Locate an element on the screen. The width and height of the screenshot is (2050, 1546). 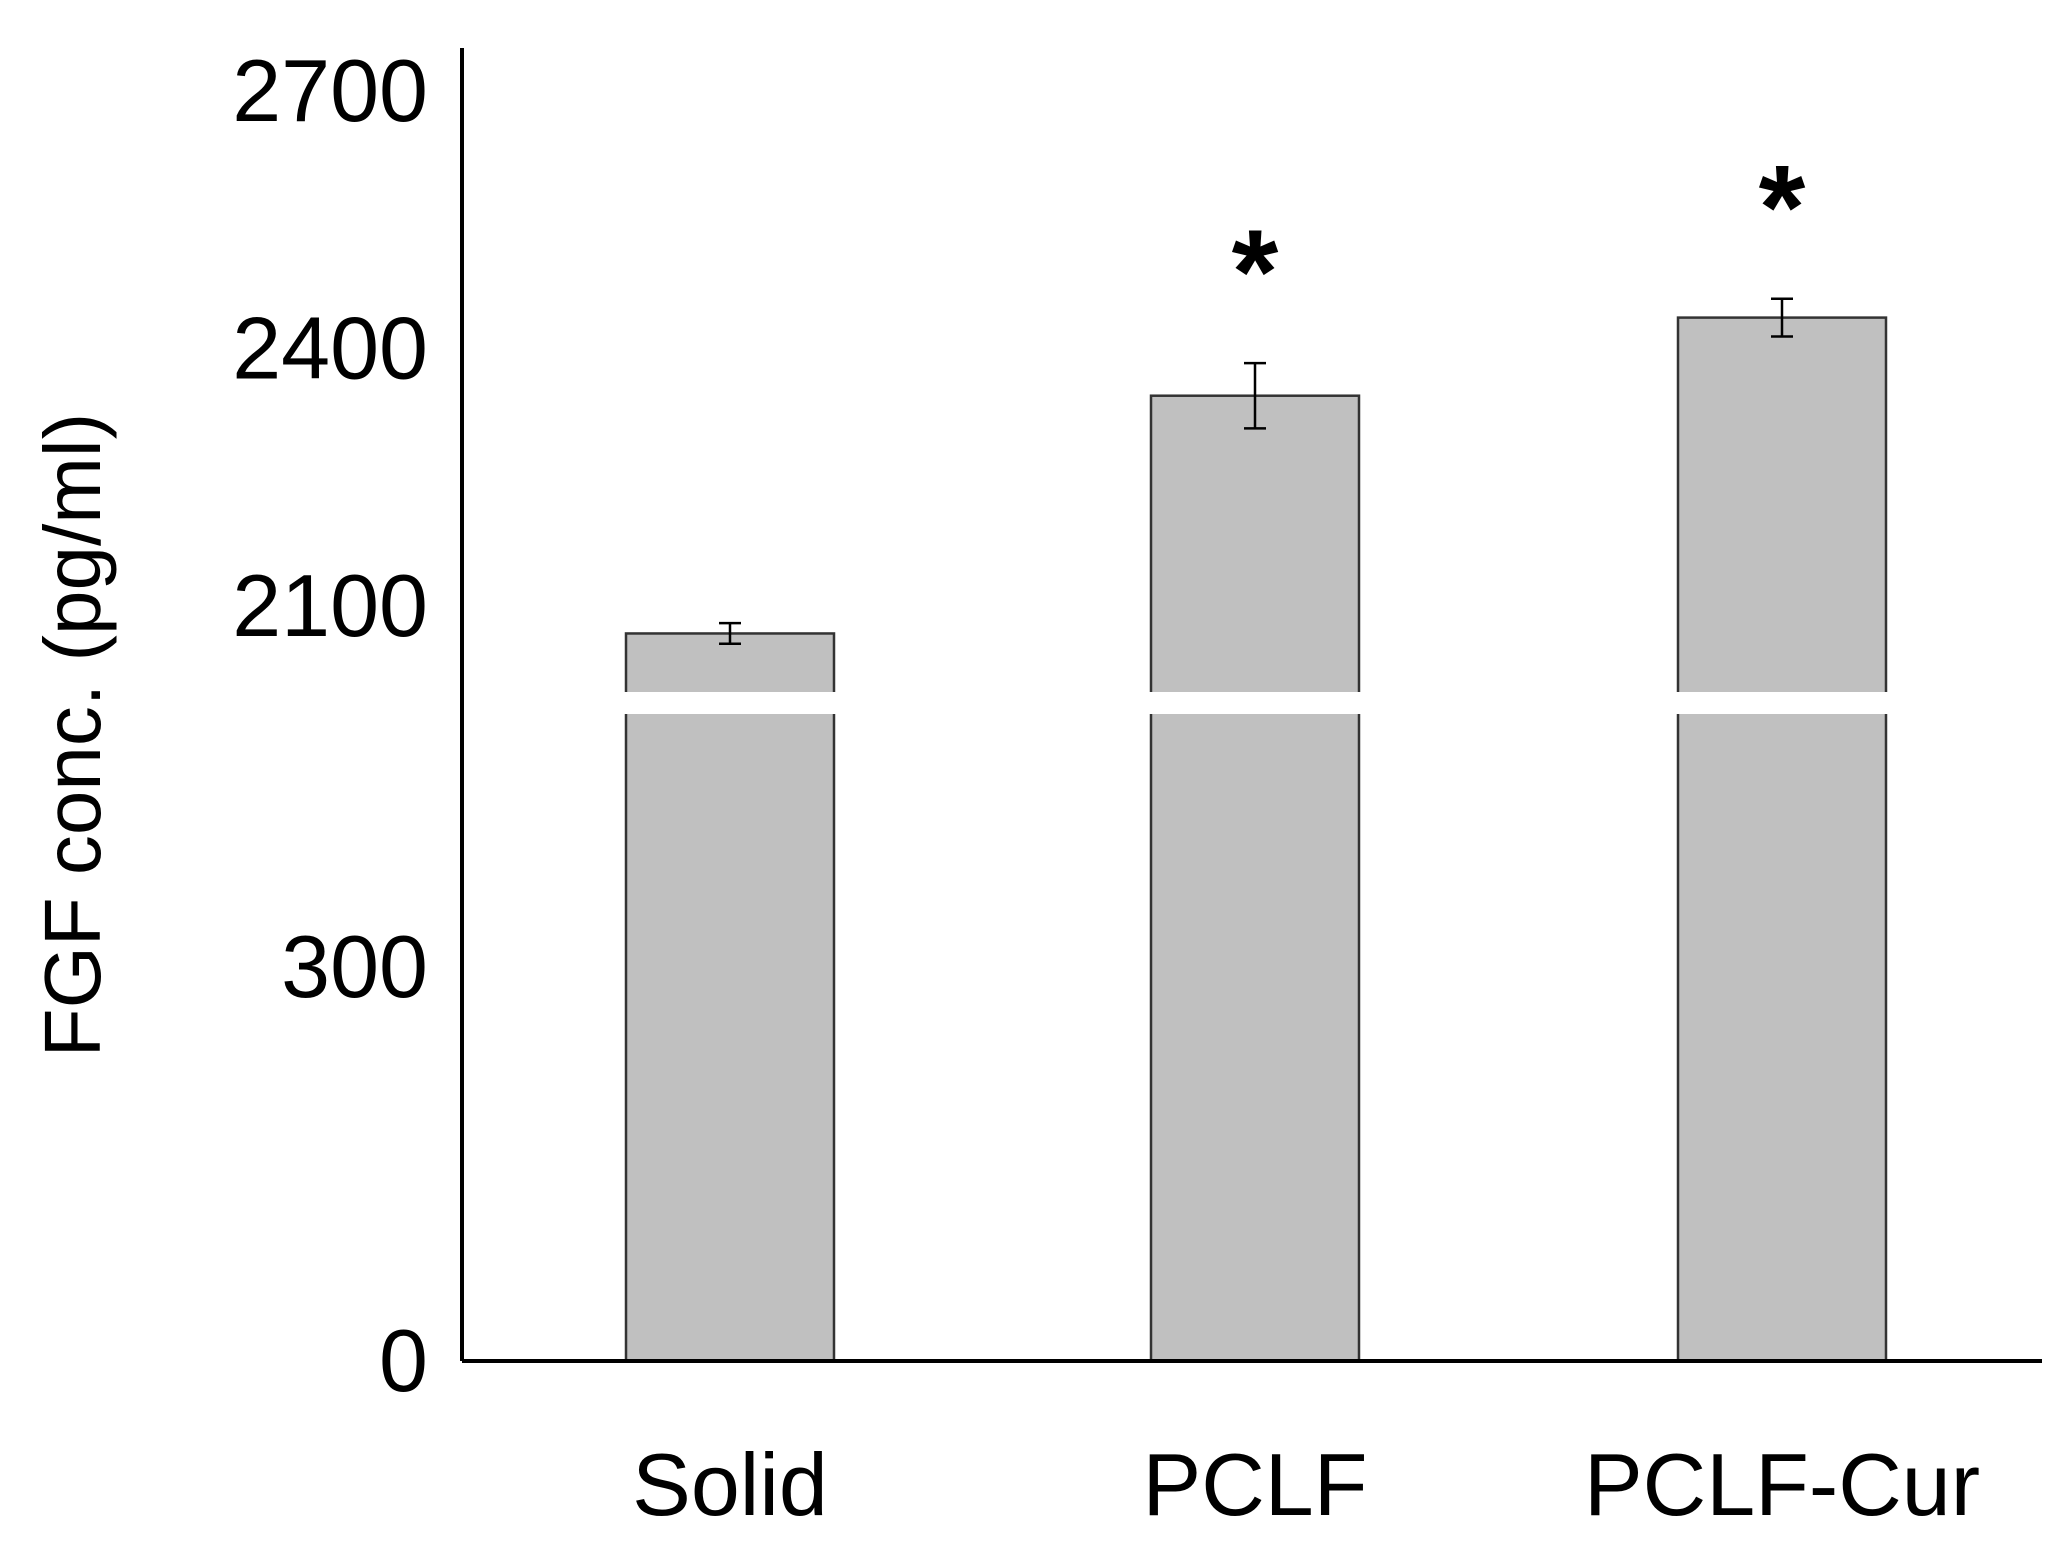
bar-solid is located at coordinates (730, 997).